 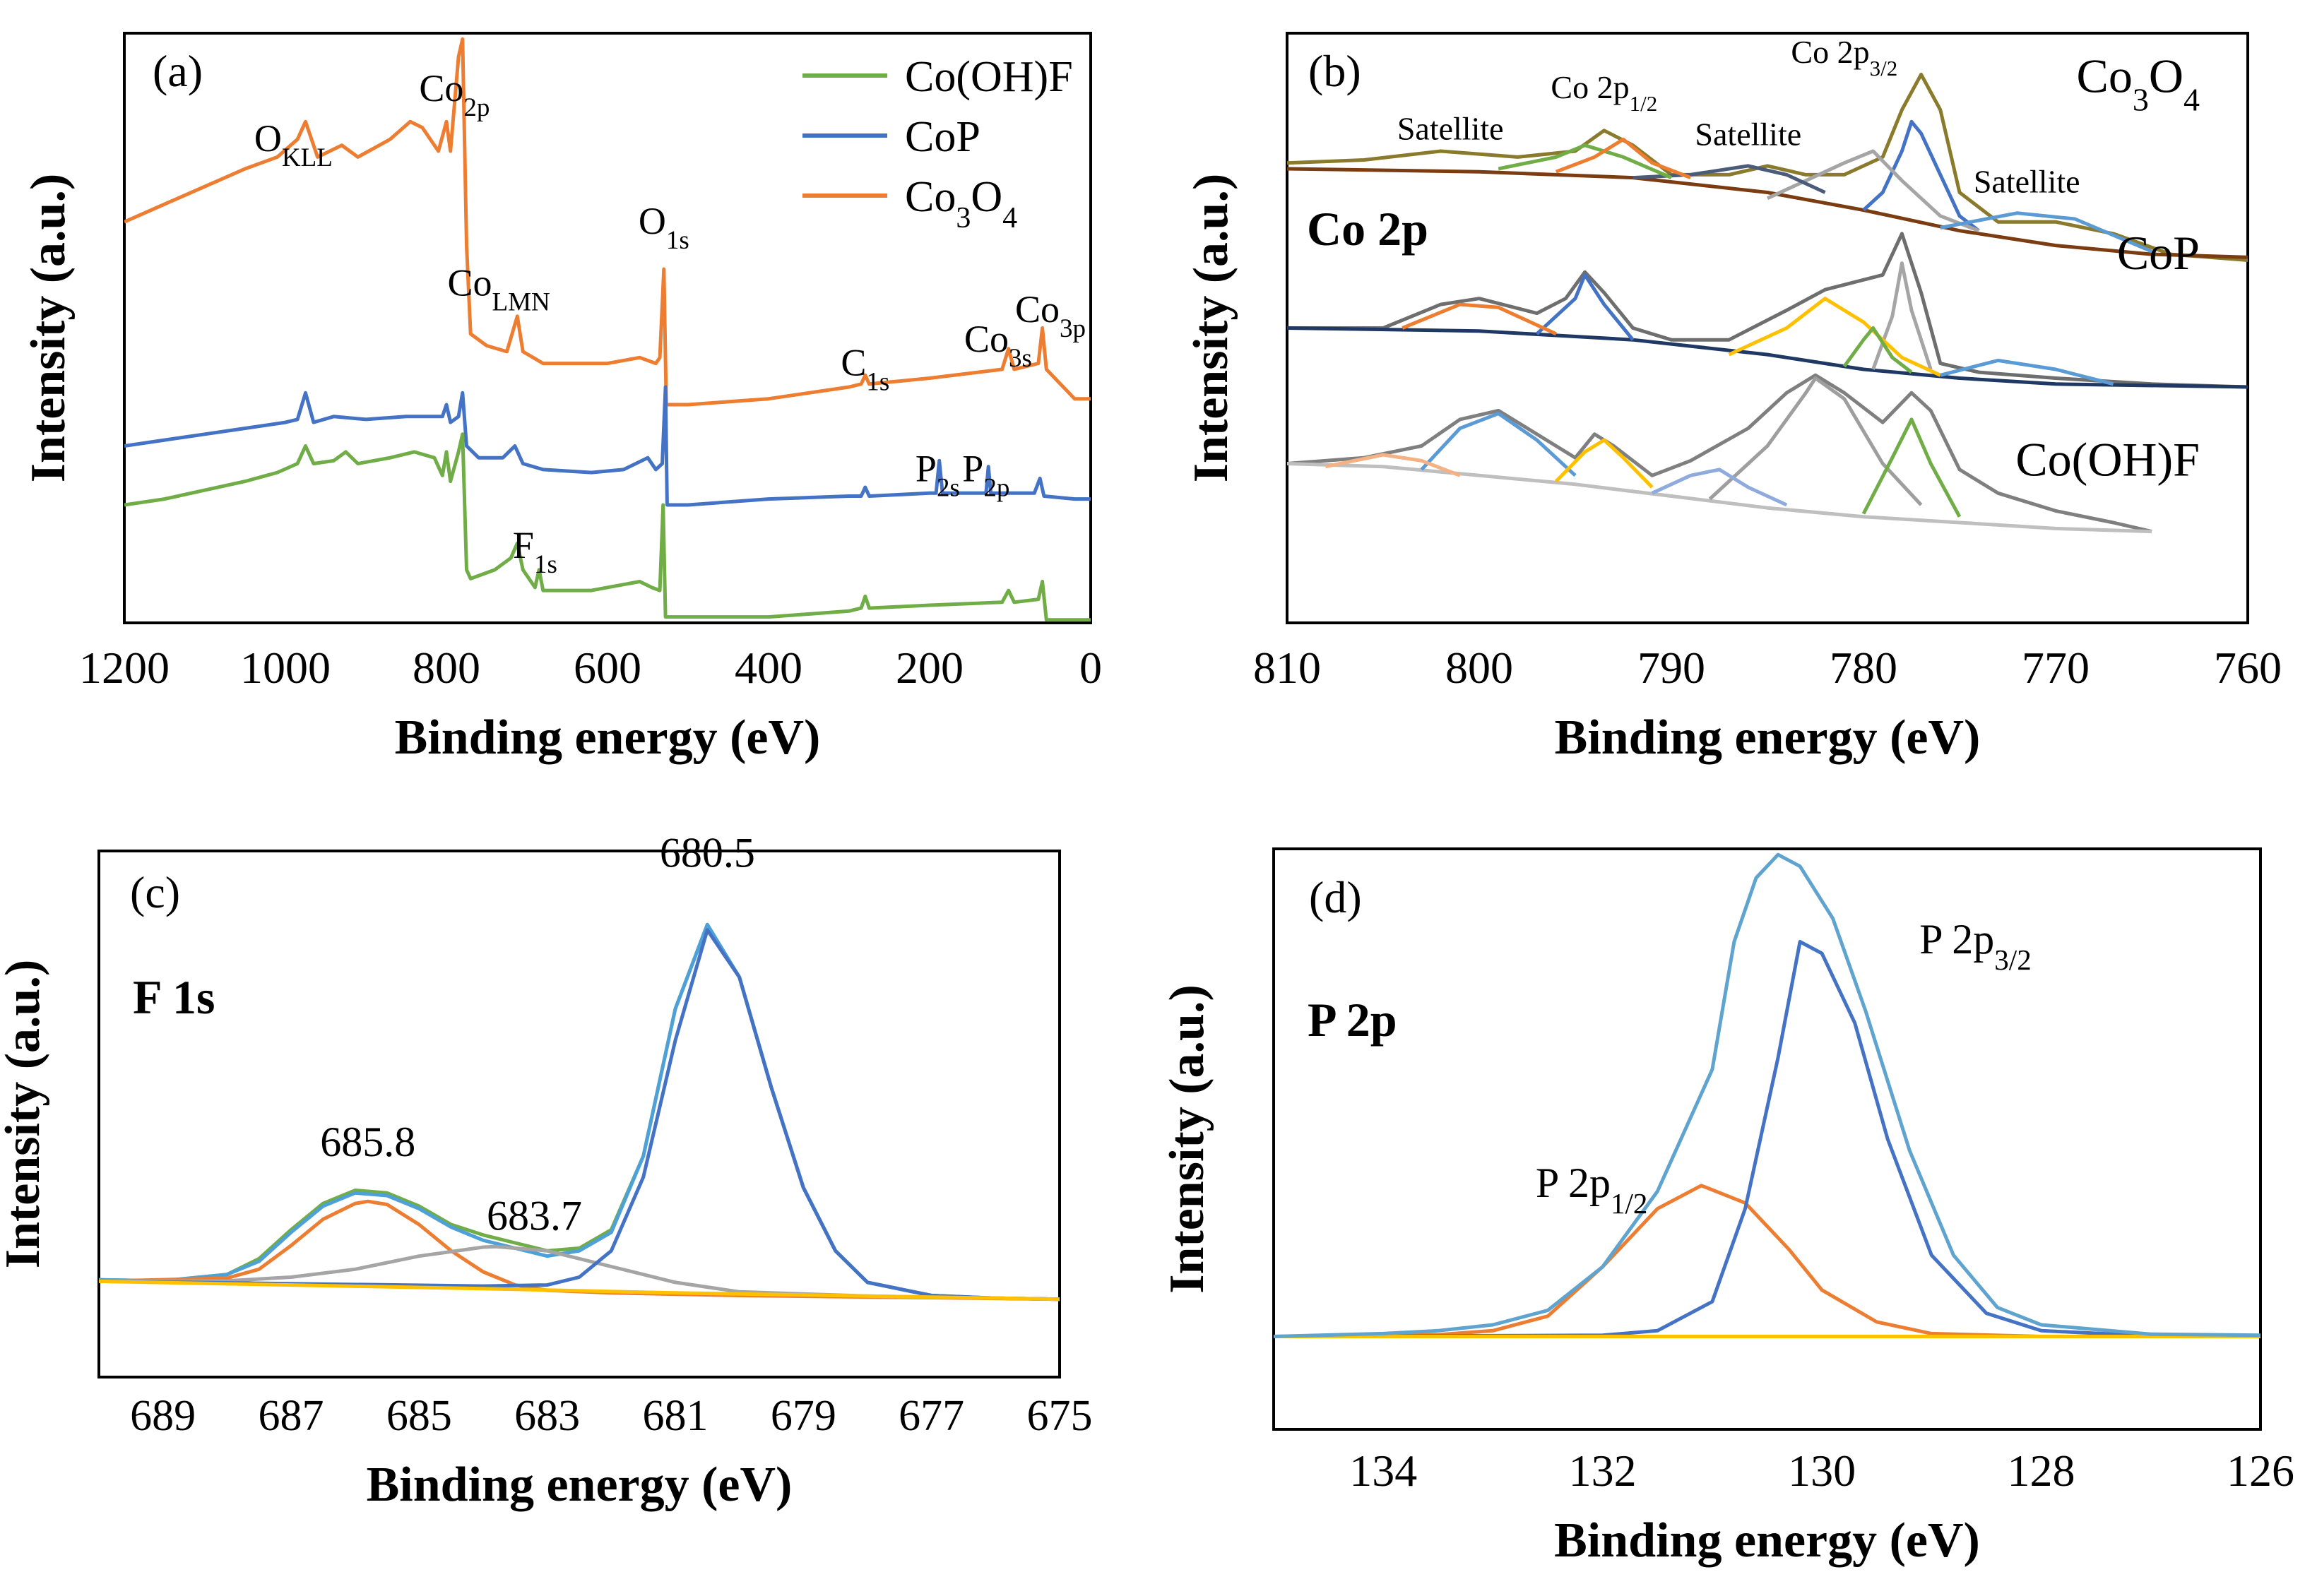 What do you see at coordinates (293, 145) in the screenshot?
I see `peak-annotation: OKLL` at bounding box center [293, 145].